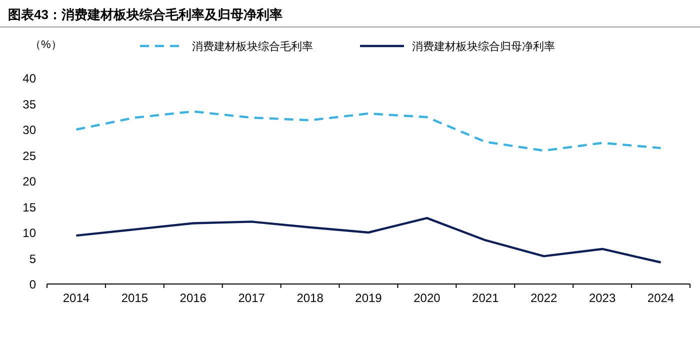 This screenshot has width=700, height=342. I want to click on x-tick-label: 2022, so click(544, 298).